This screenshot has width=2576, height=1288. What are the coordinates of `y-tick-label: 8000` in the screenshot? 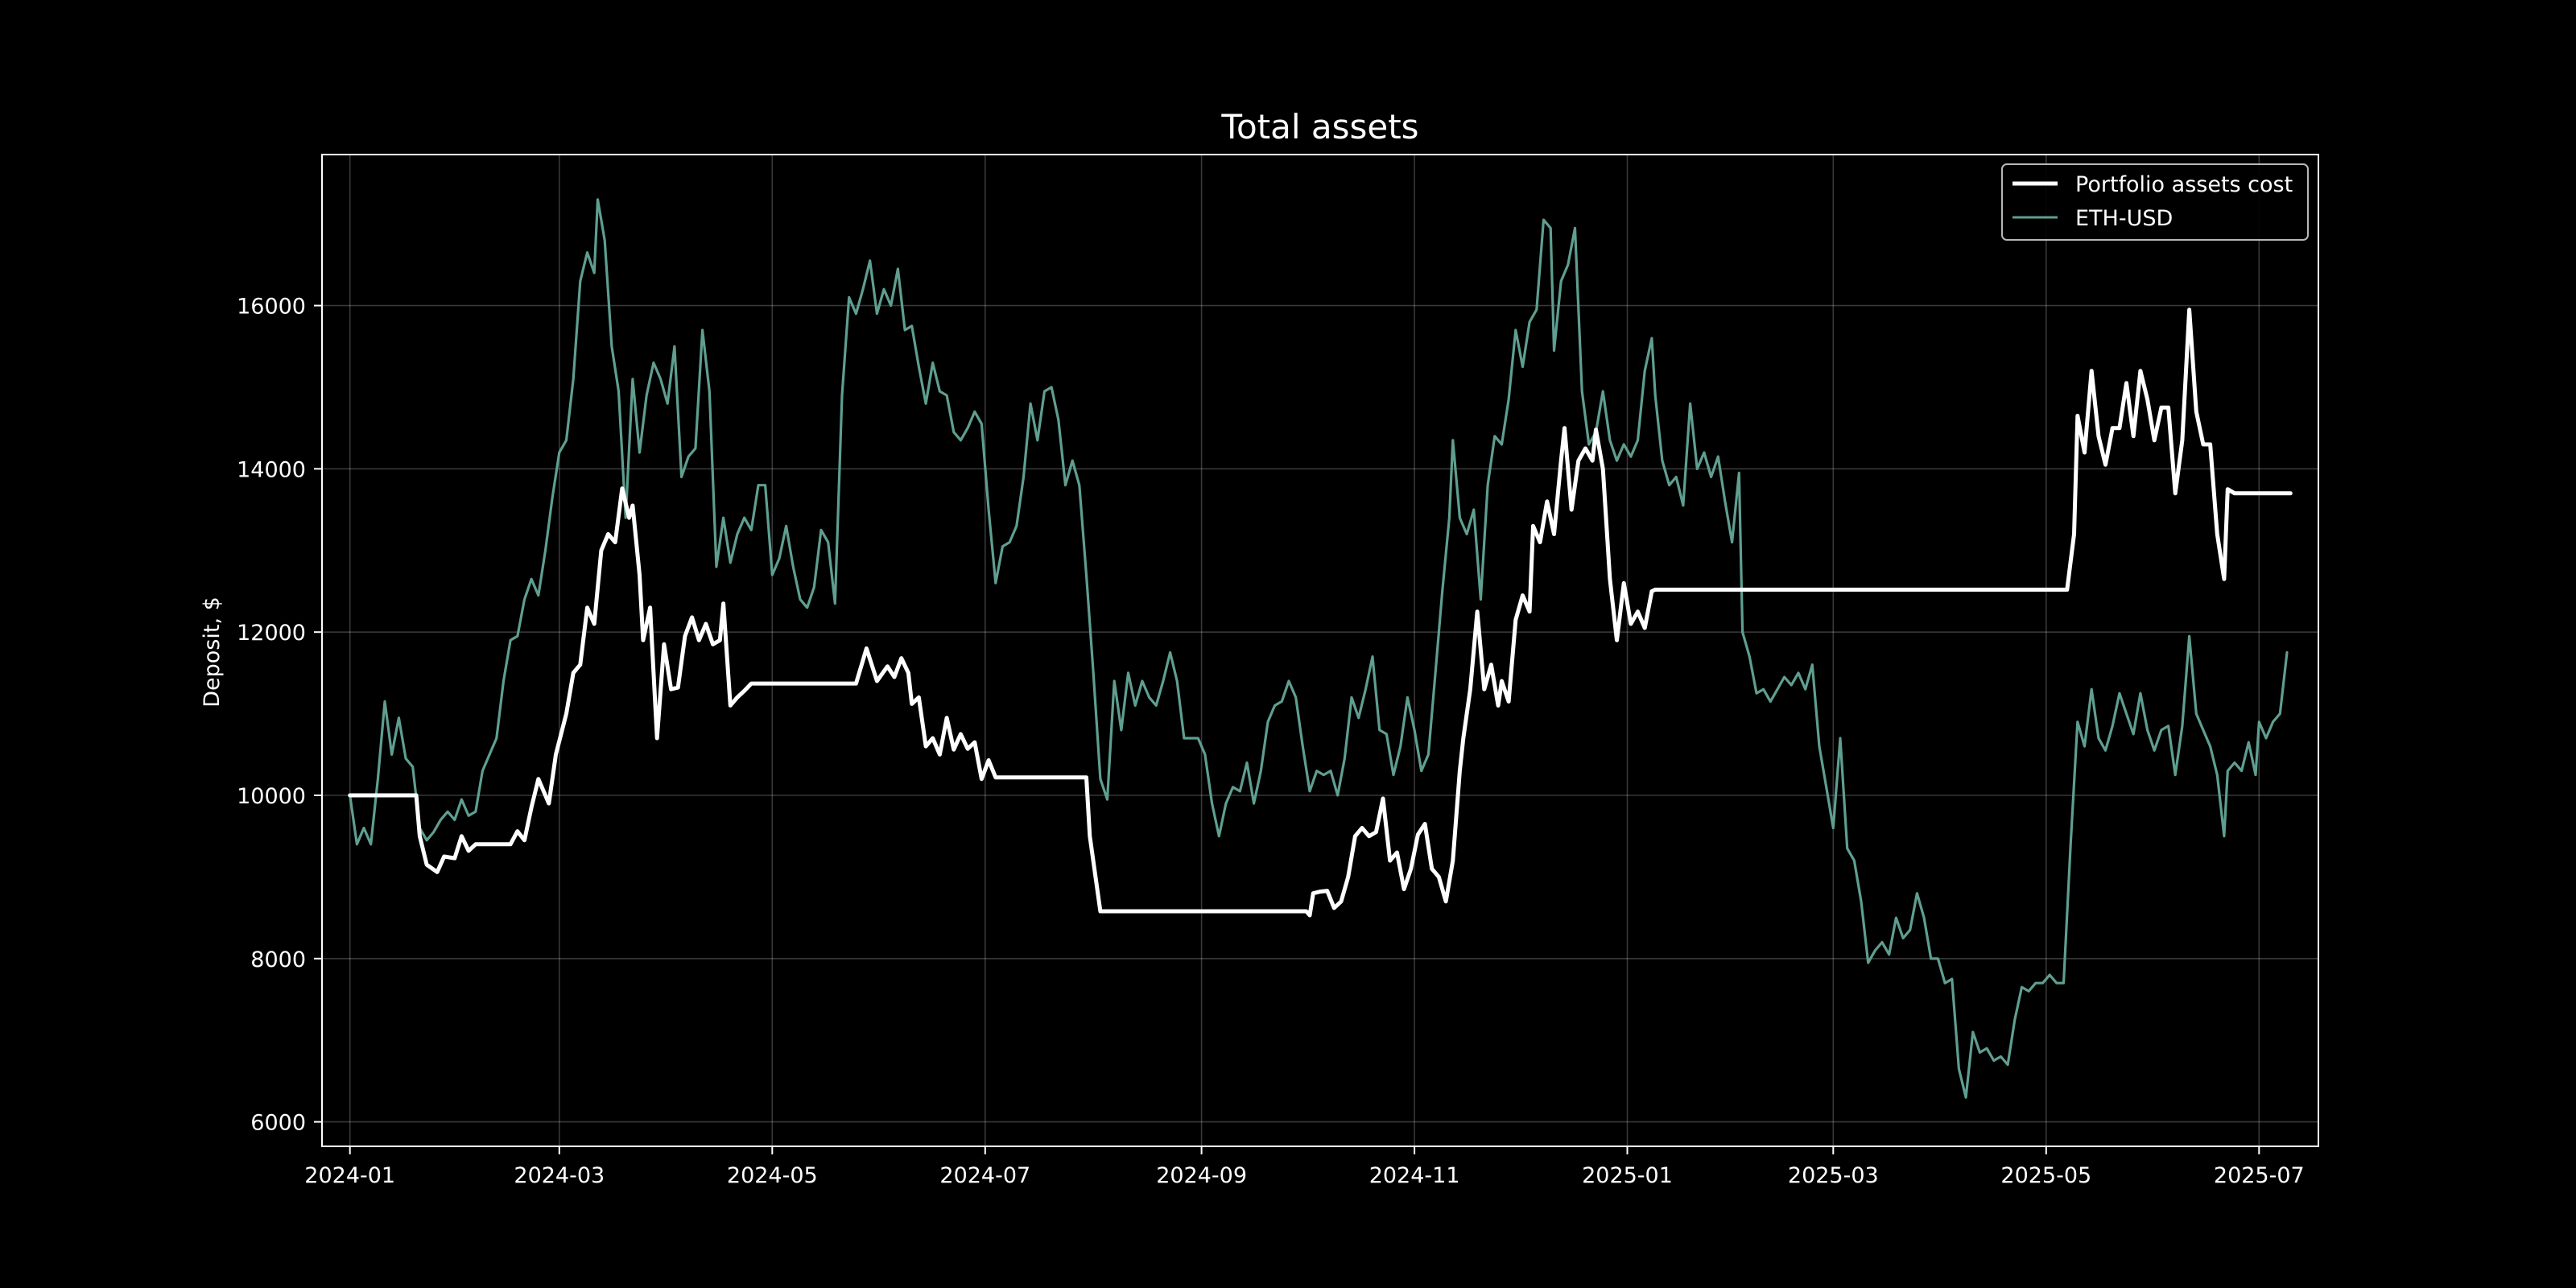 It's located at (278, 959).